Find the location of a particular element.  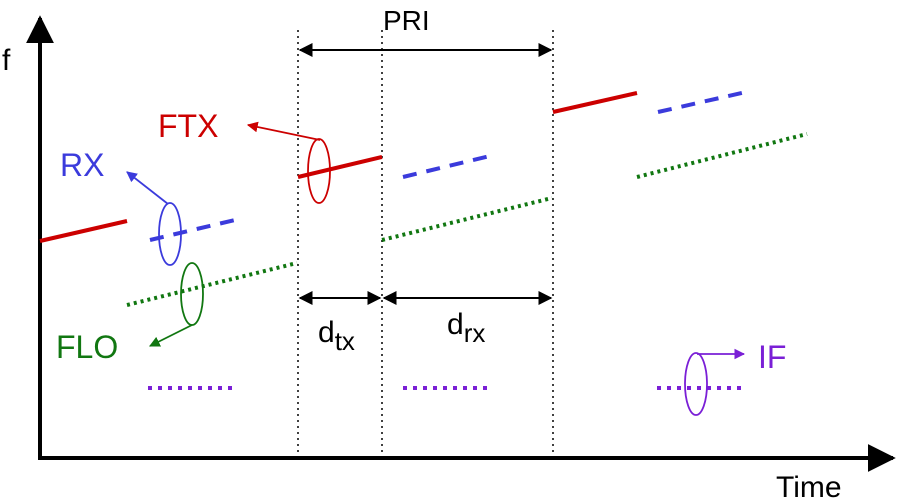

dtx-label: dtx is located at coordinates (336, 336).